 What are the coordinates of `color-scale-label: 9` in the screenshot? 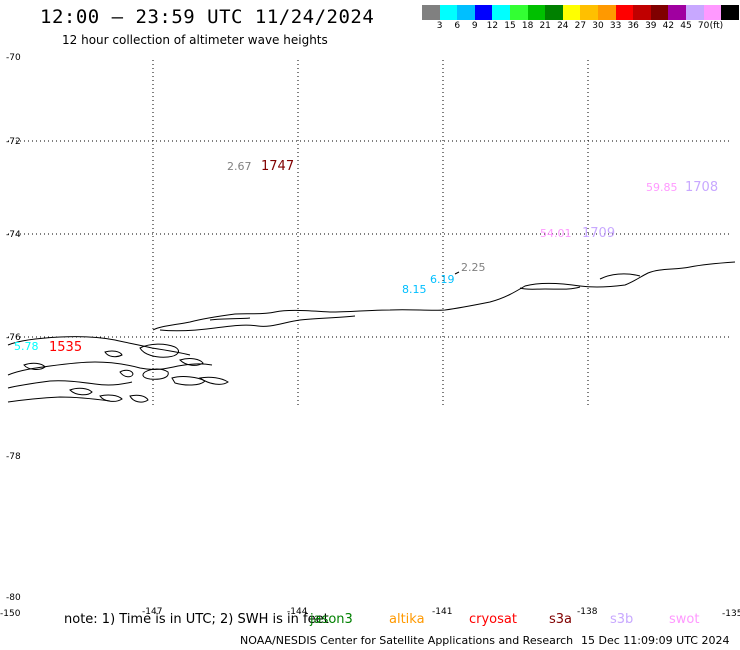 It's located at (474, 26).